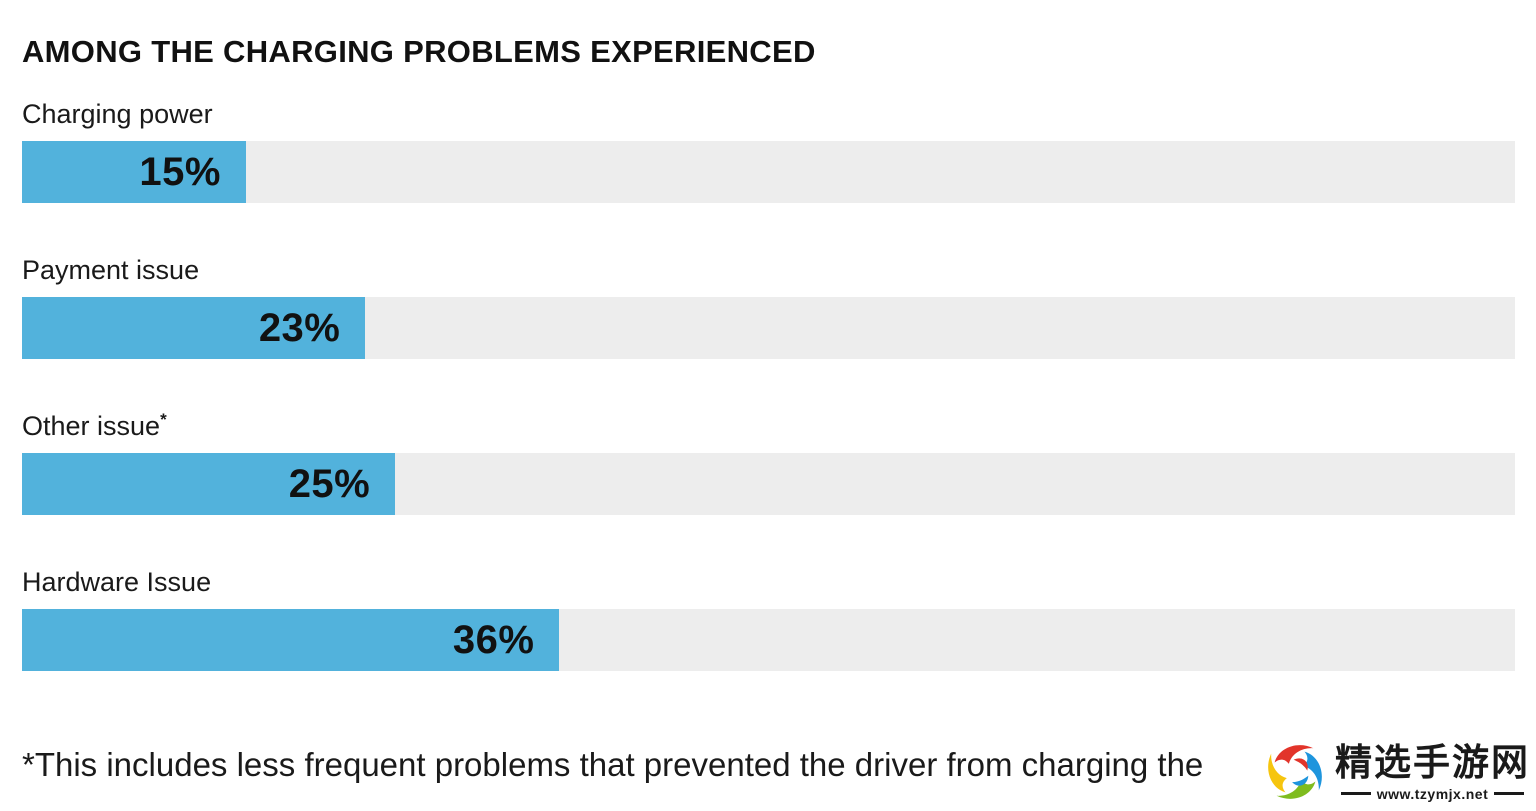  I want to click on footnote-marker: *, so click(163, 419).